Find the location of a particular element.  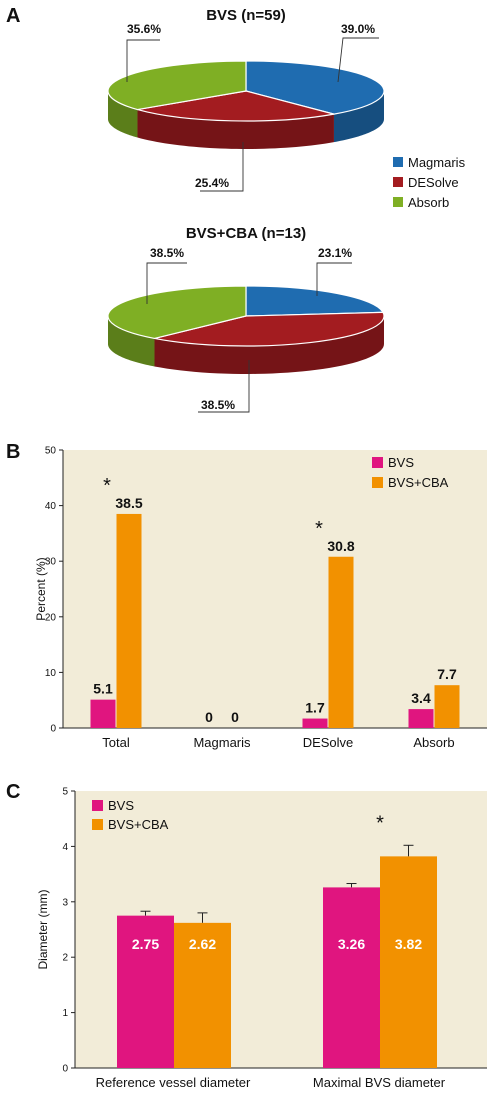

y-tick-label-c: 0 is located at coordinates (65, 1069).